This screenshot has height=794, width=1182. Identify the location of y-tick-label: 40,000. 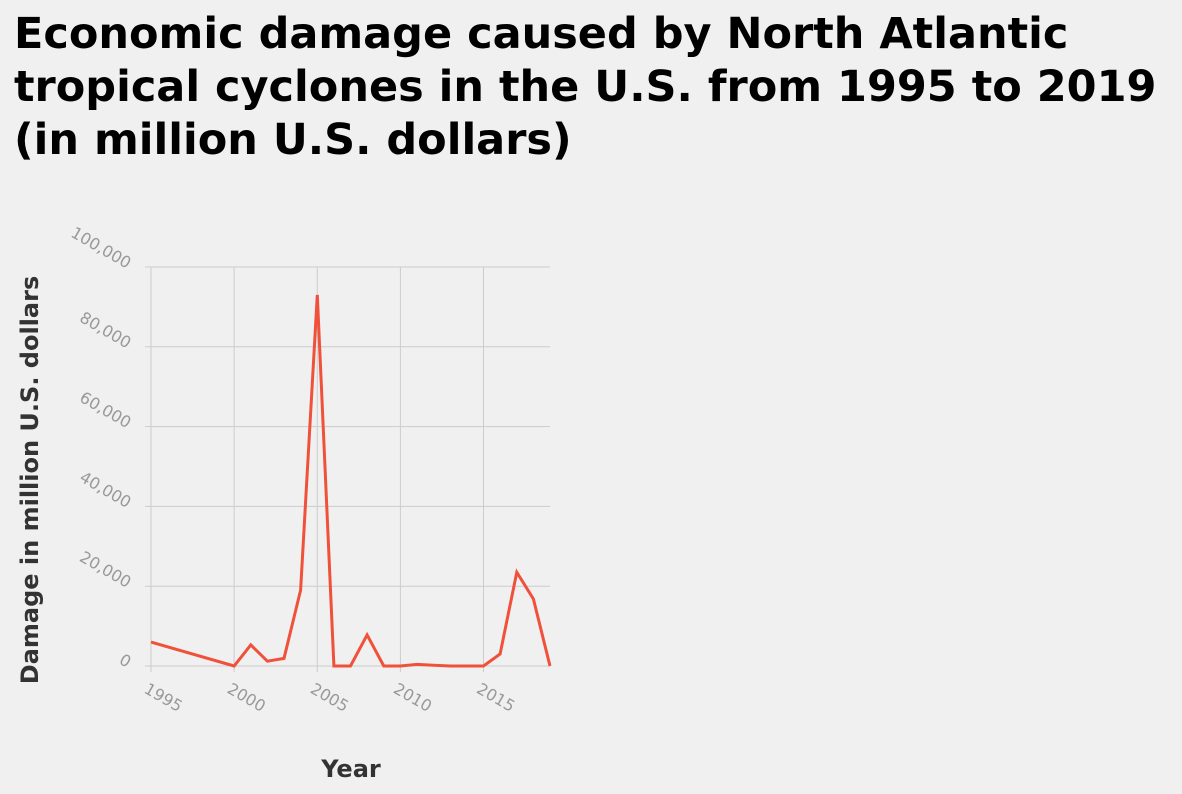
(106, 489).